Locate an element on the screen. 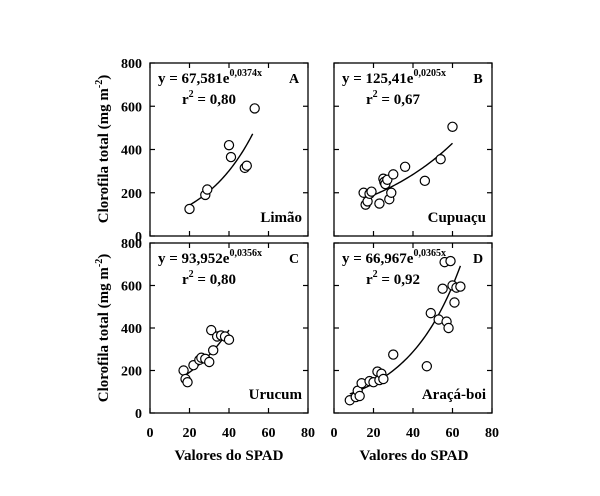 The height and width of the screenshot is (496, 600). regression-equation: y = 125,41e0,0205x is located at coordinates (394, 77).